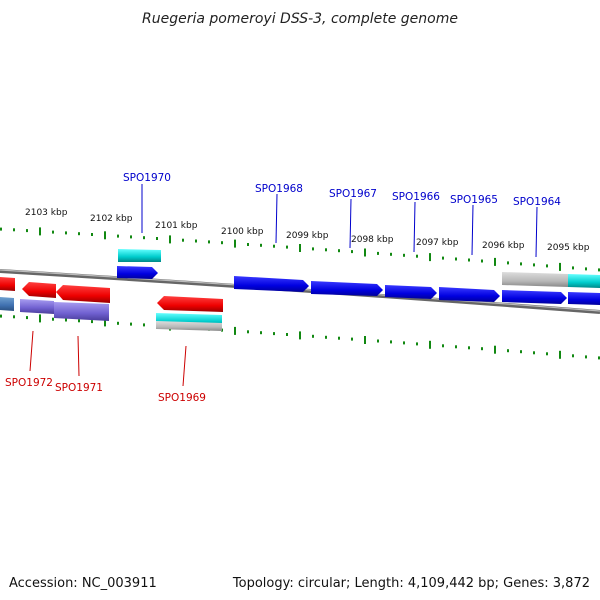  Describe the element at coordinates (307, 236) in the screenshot. I see `ruler-label-2099: 2099 kbp` at that location.